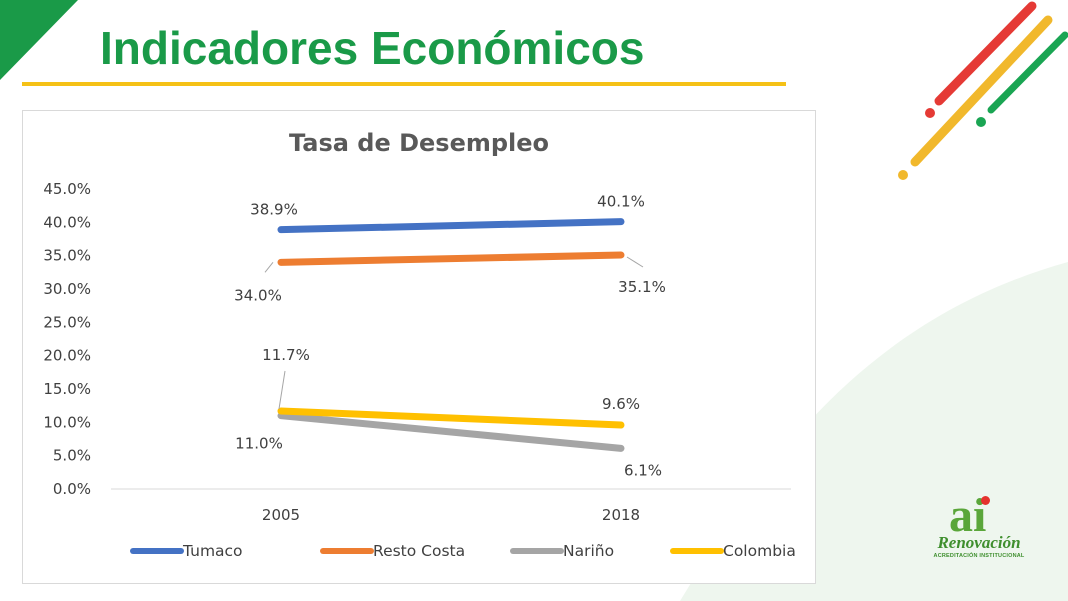  I want to click on legend-label: Colombia, so click(759, 551).